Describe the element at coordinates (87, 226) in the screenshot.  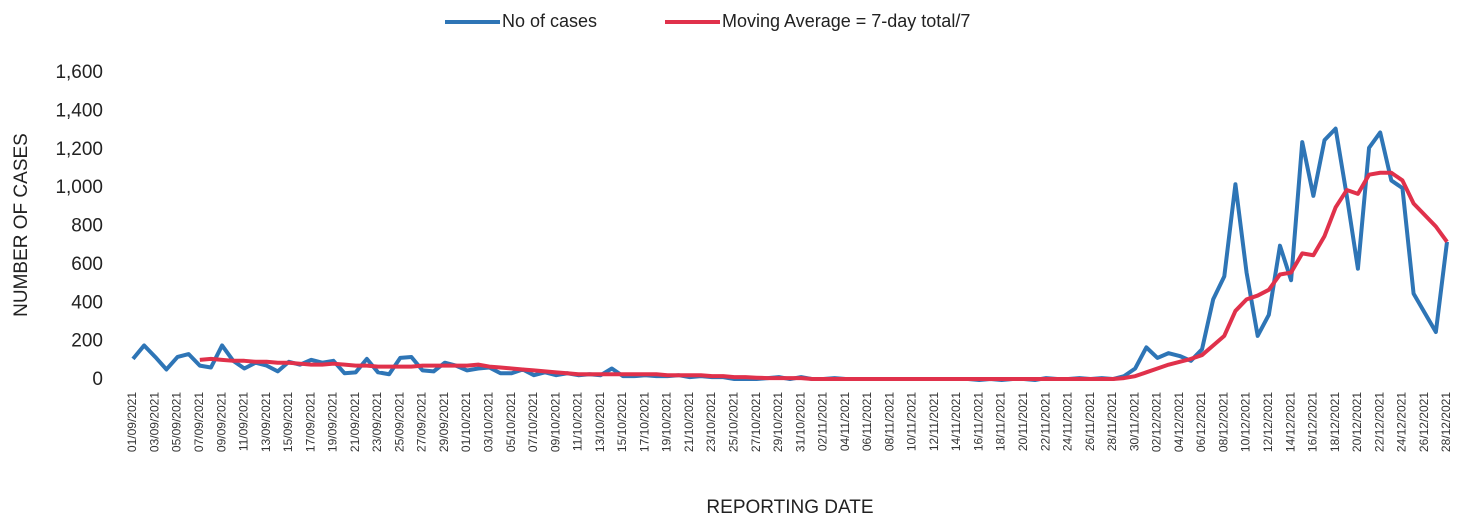
I see `y-tick-label: 800` at that location.